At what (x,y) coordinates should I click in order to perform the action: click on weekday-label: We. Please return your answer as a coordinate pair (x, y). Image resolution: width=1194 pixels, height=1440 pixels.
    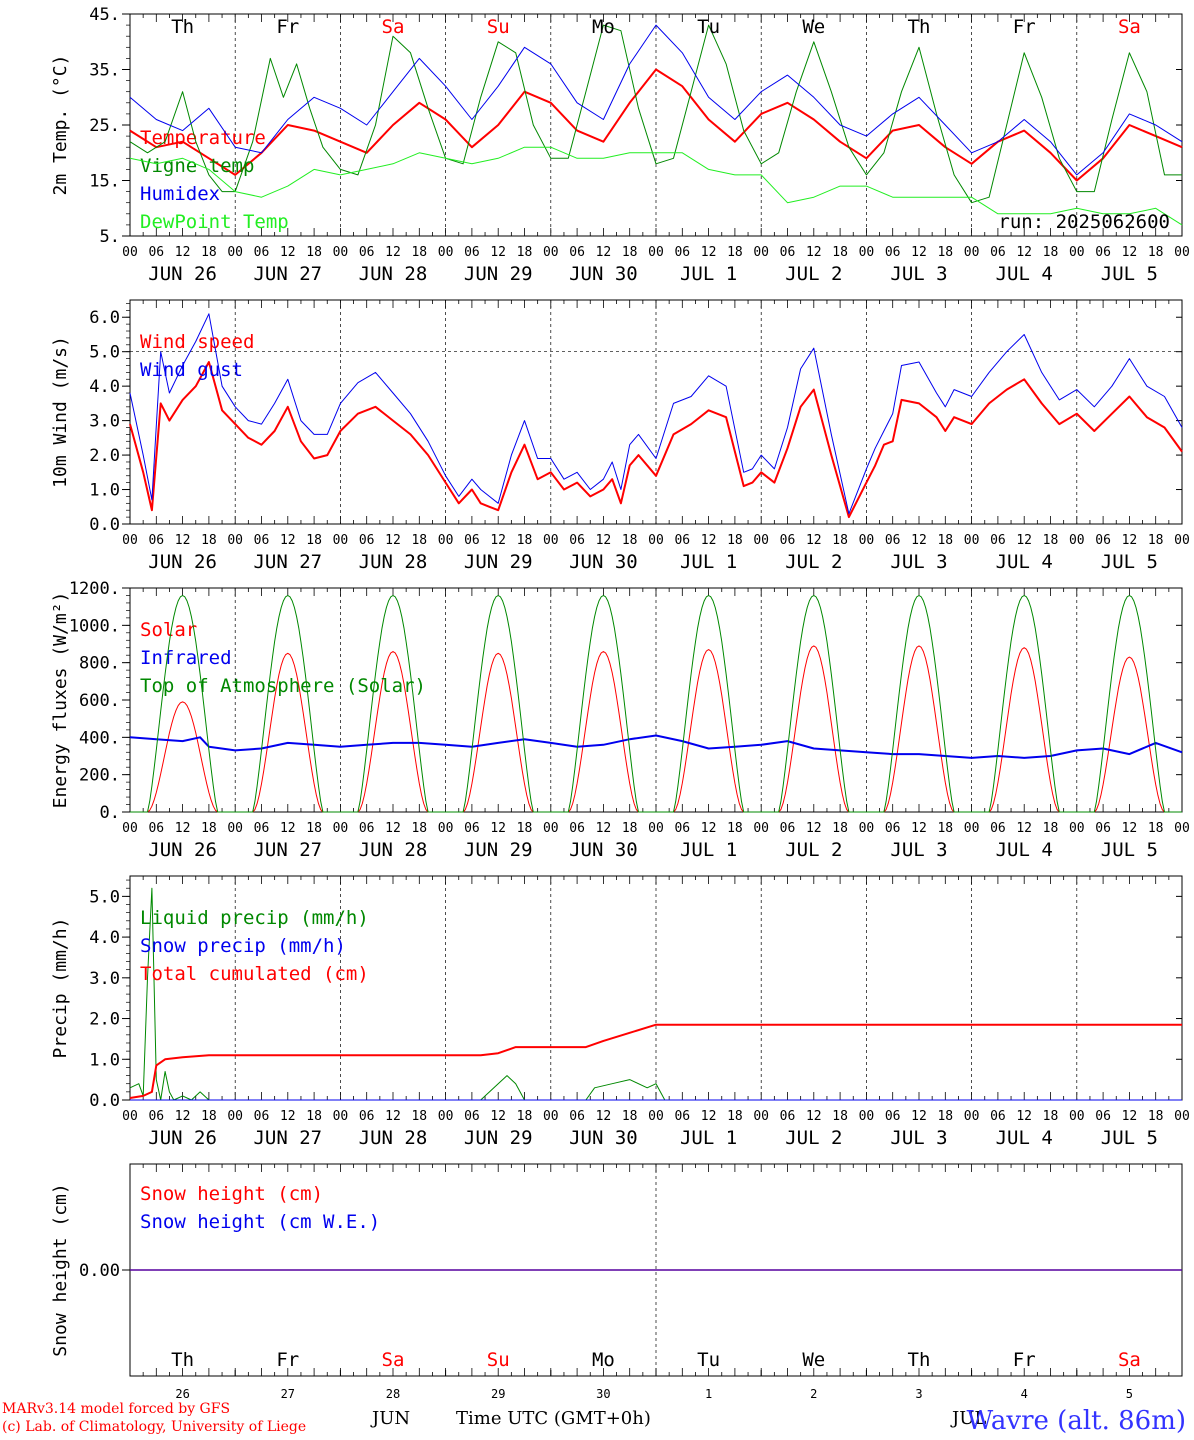
    Looking at the image, I should click on (813, 1360).